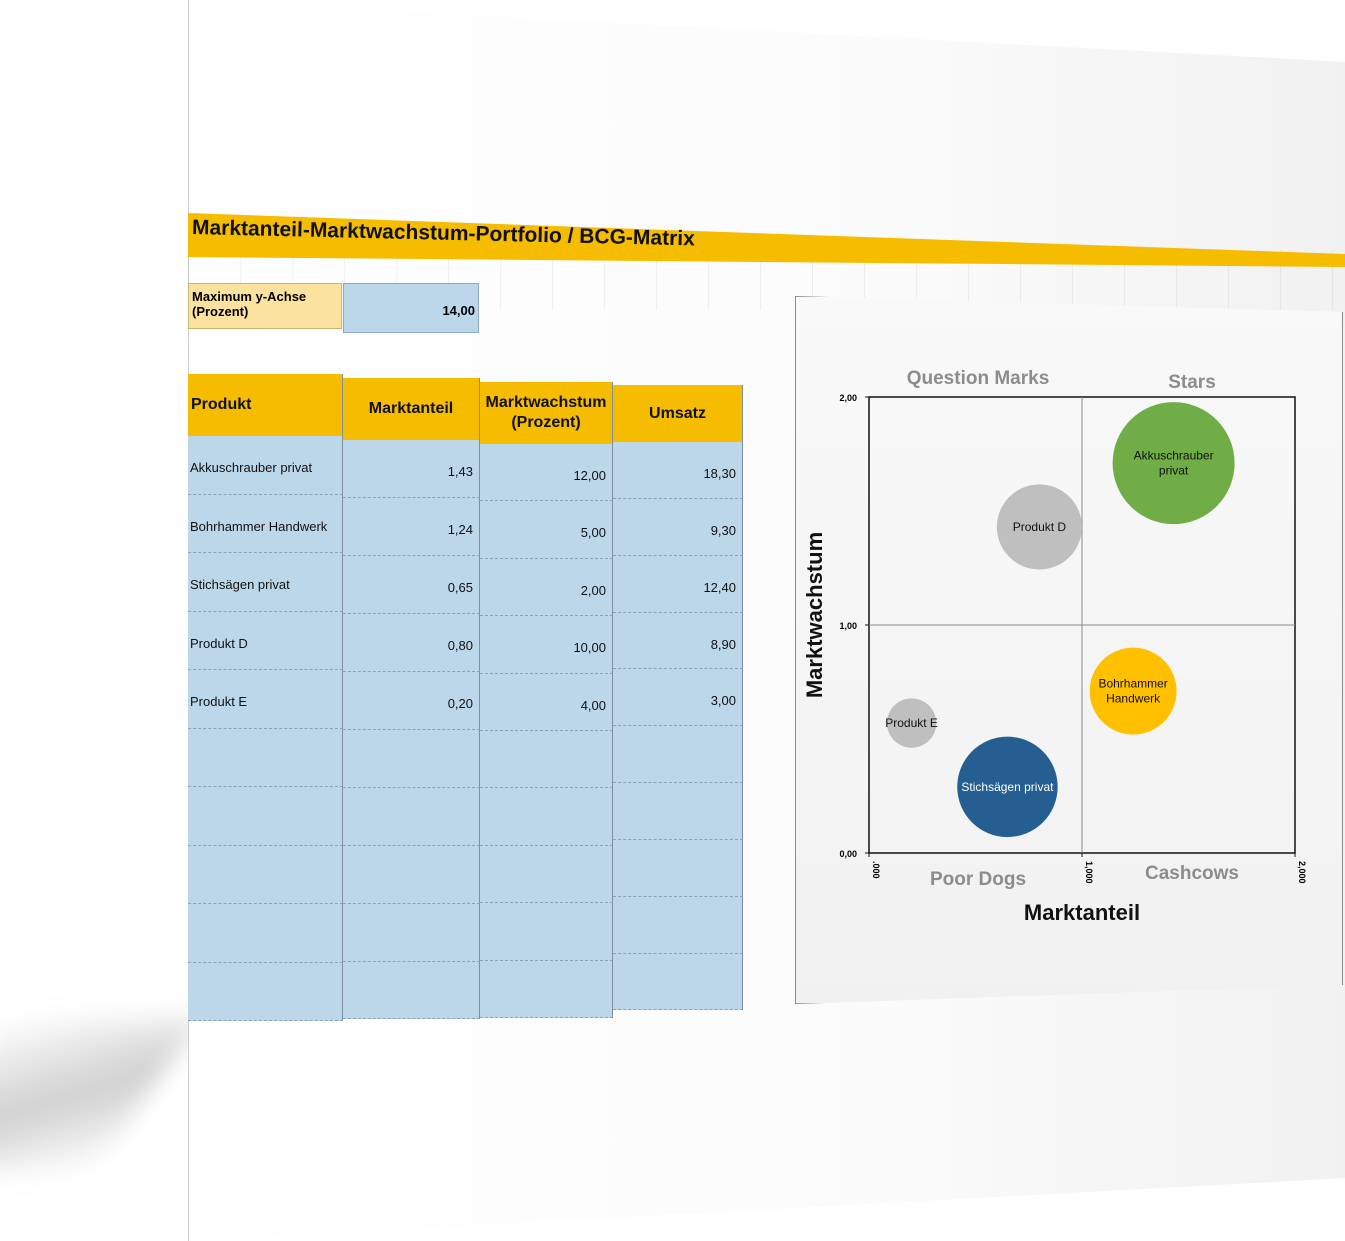 The image size is (1345, 1241). I want to click on cell-umsatz: 18,30, so click(678, 470).